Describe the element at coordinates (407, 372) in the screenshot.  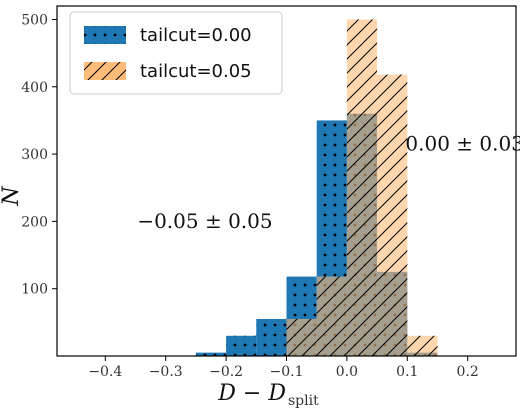
I see `x-tick-label: 0.1` at that location.